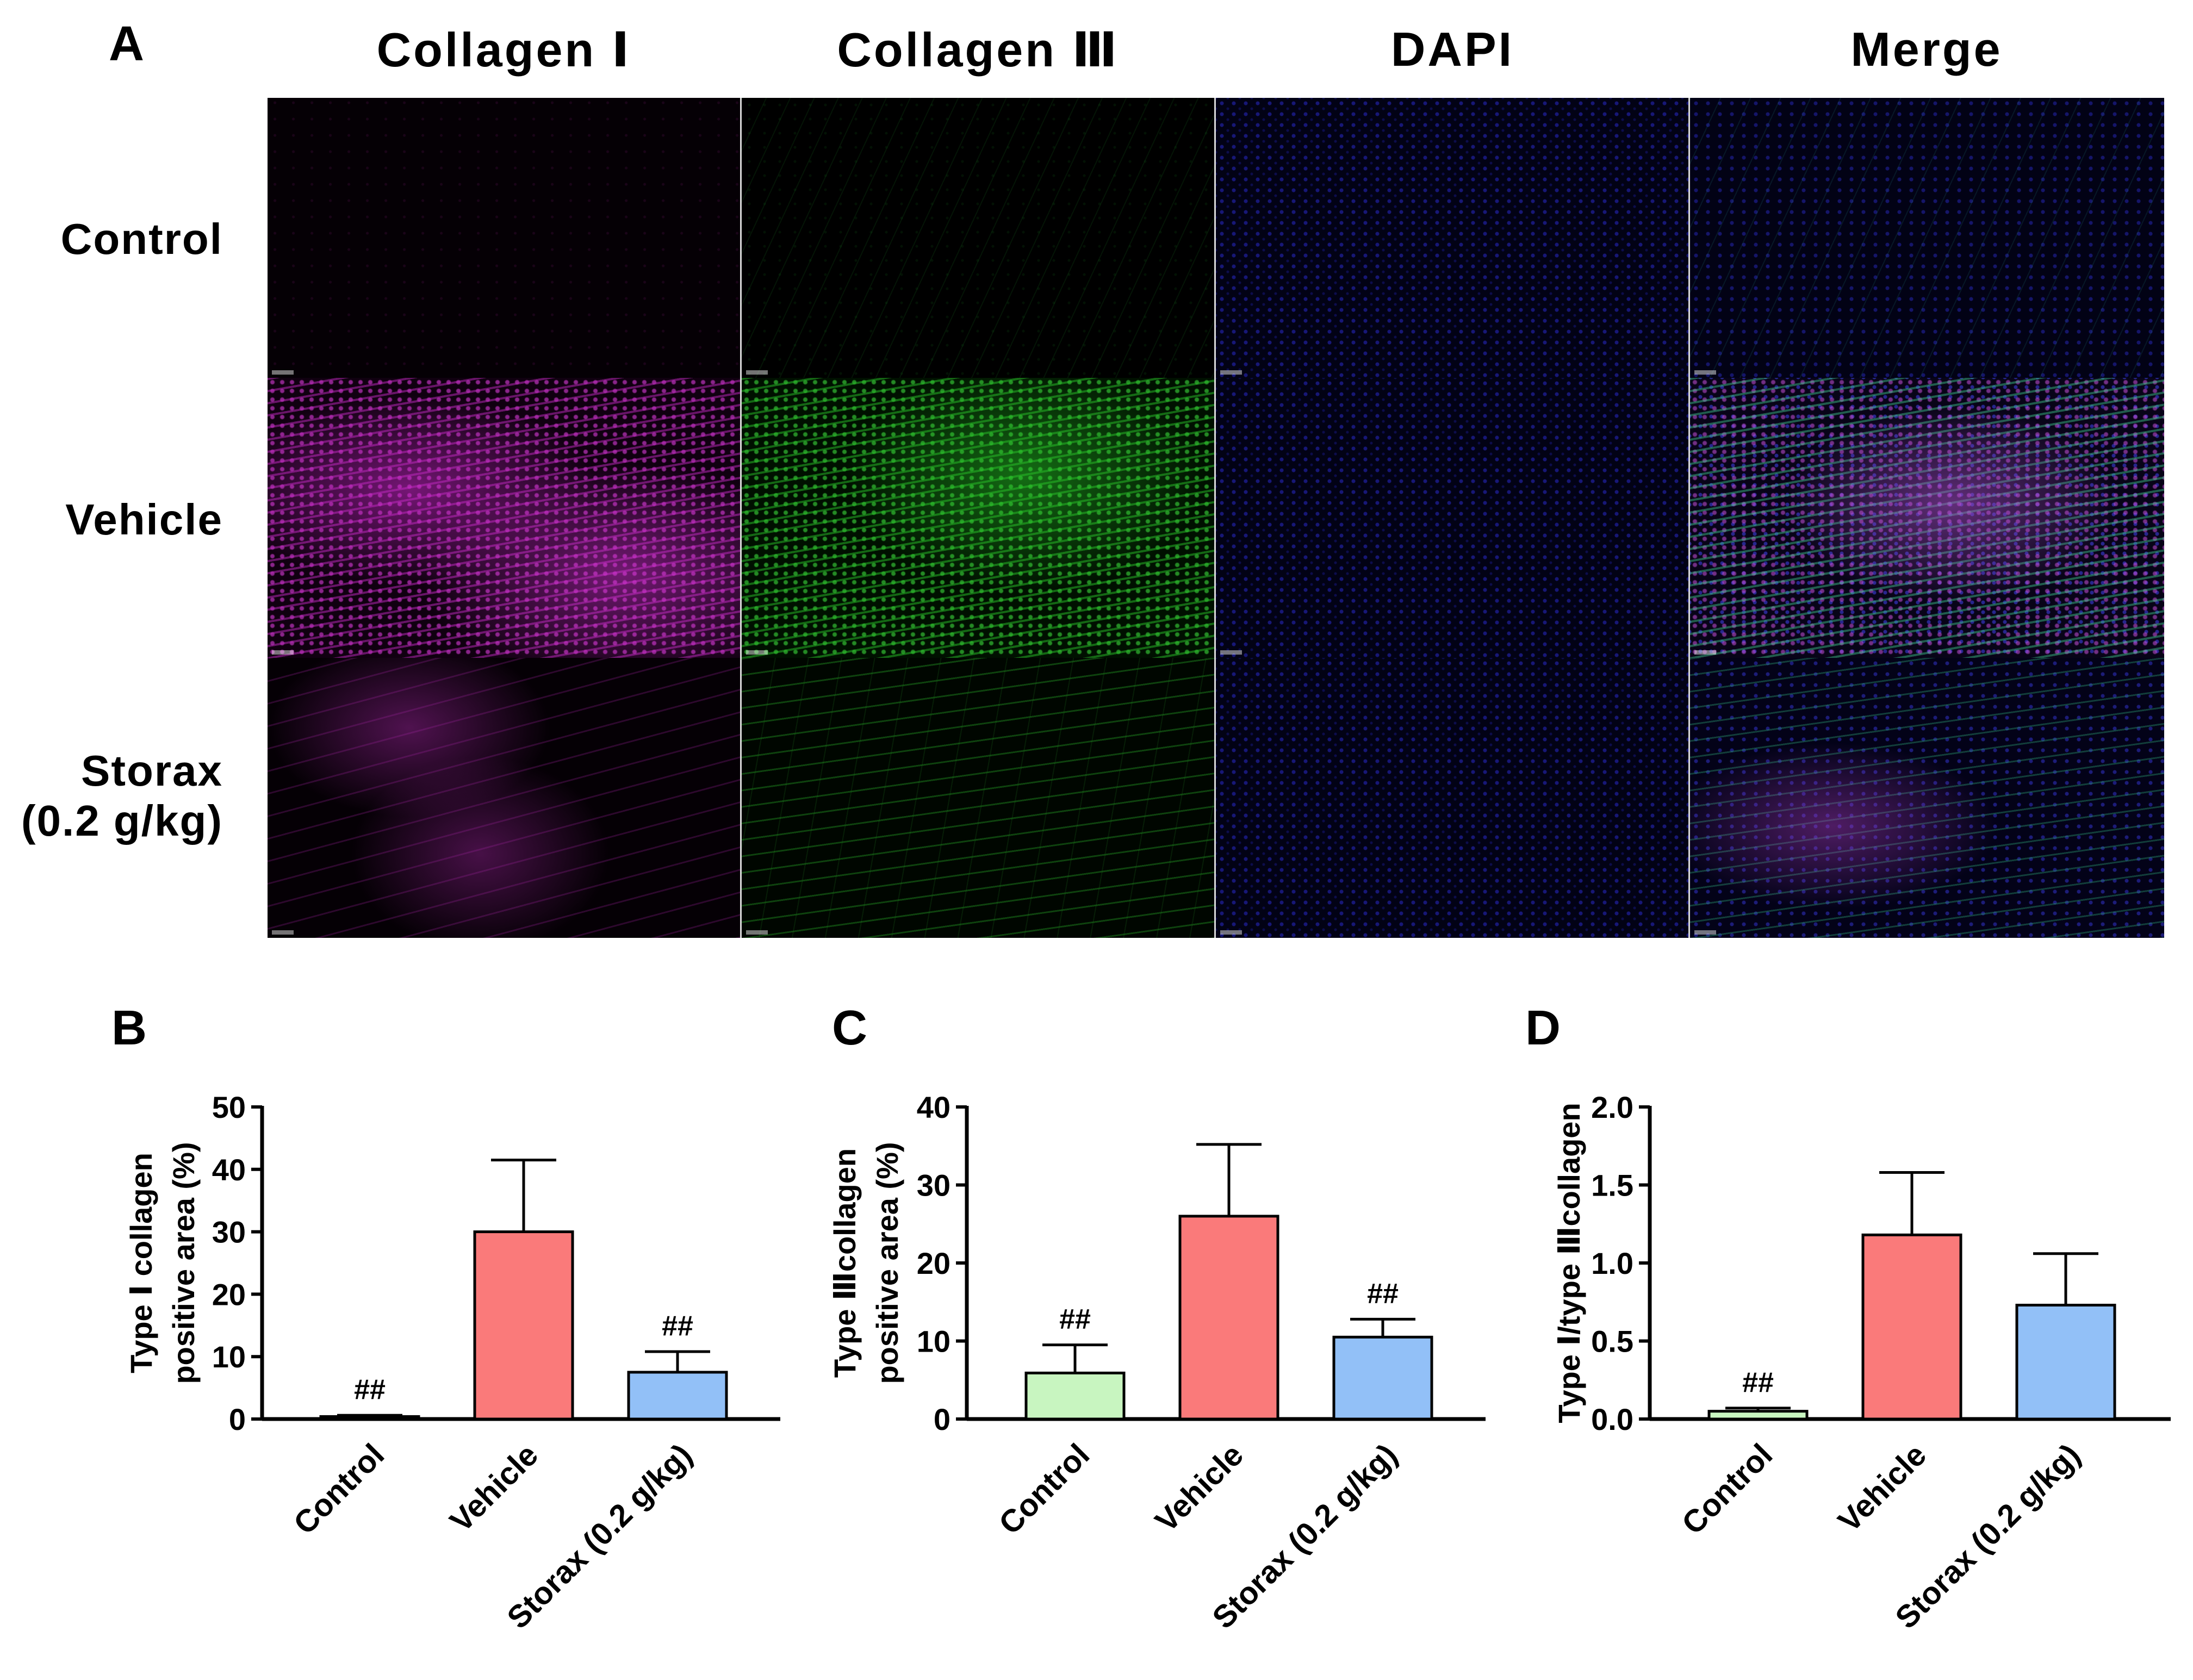 The width and height of the screenshot is (2193, 1680). What do you see at coordinates (141, 239) in the screenshot?
I see `row-label-control-text: Control` at bounding box center [141, 239].